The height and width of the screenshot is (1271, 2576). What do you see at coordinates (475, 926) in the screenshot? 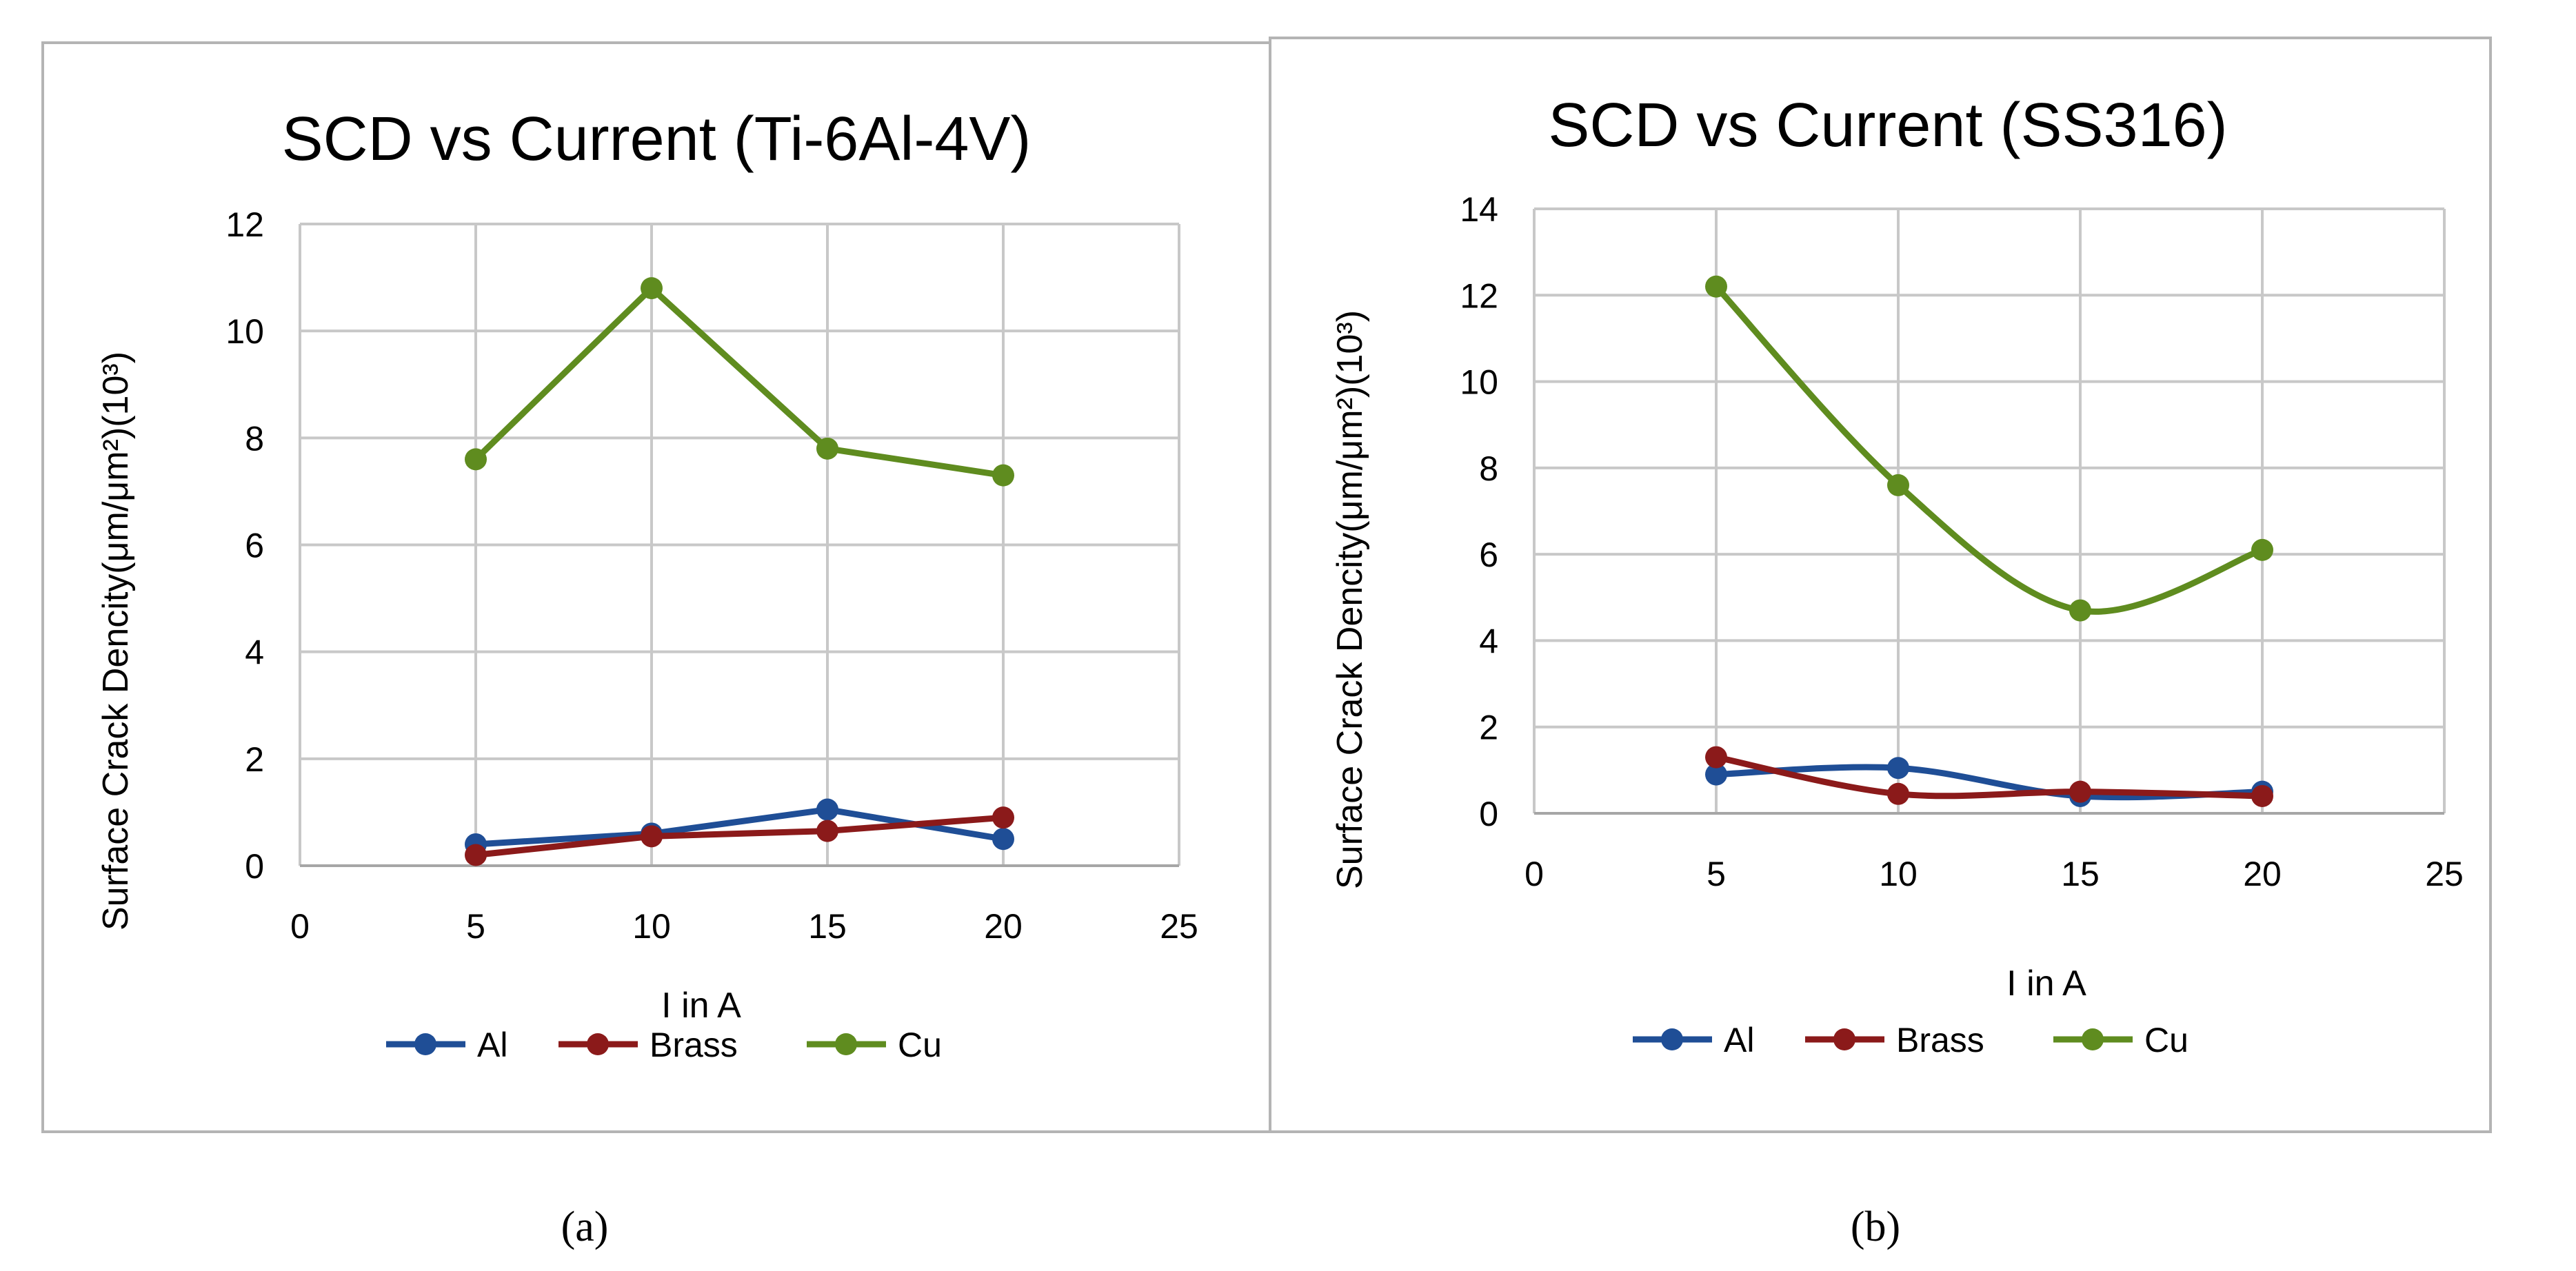
I see `chart-a-xtick-label: 5` at bounding box center [475, 926].